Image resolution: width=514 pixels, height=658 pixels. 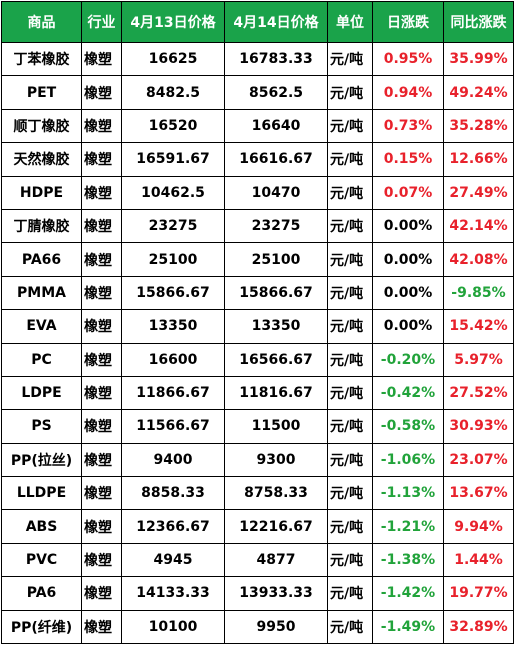 I want to click on price-apr13-cell: 8858.33, so click(x=173, y=493).